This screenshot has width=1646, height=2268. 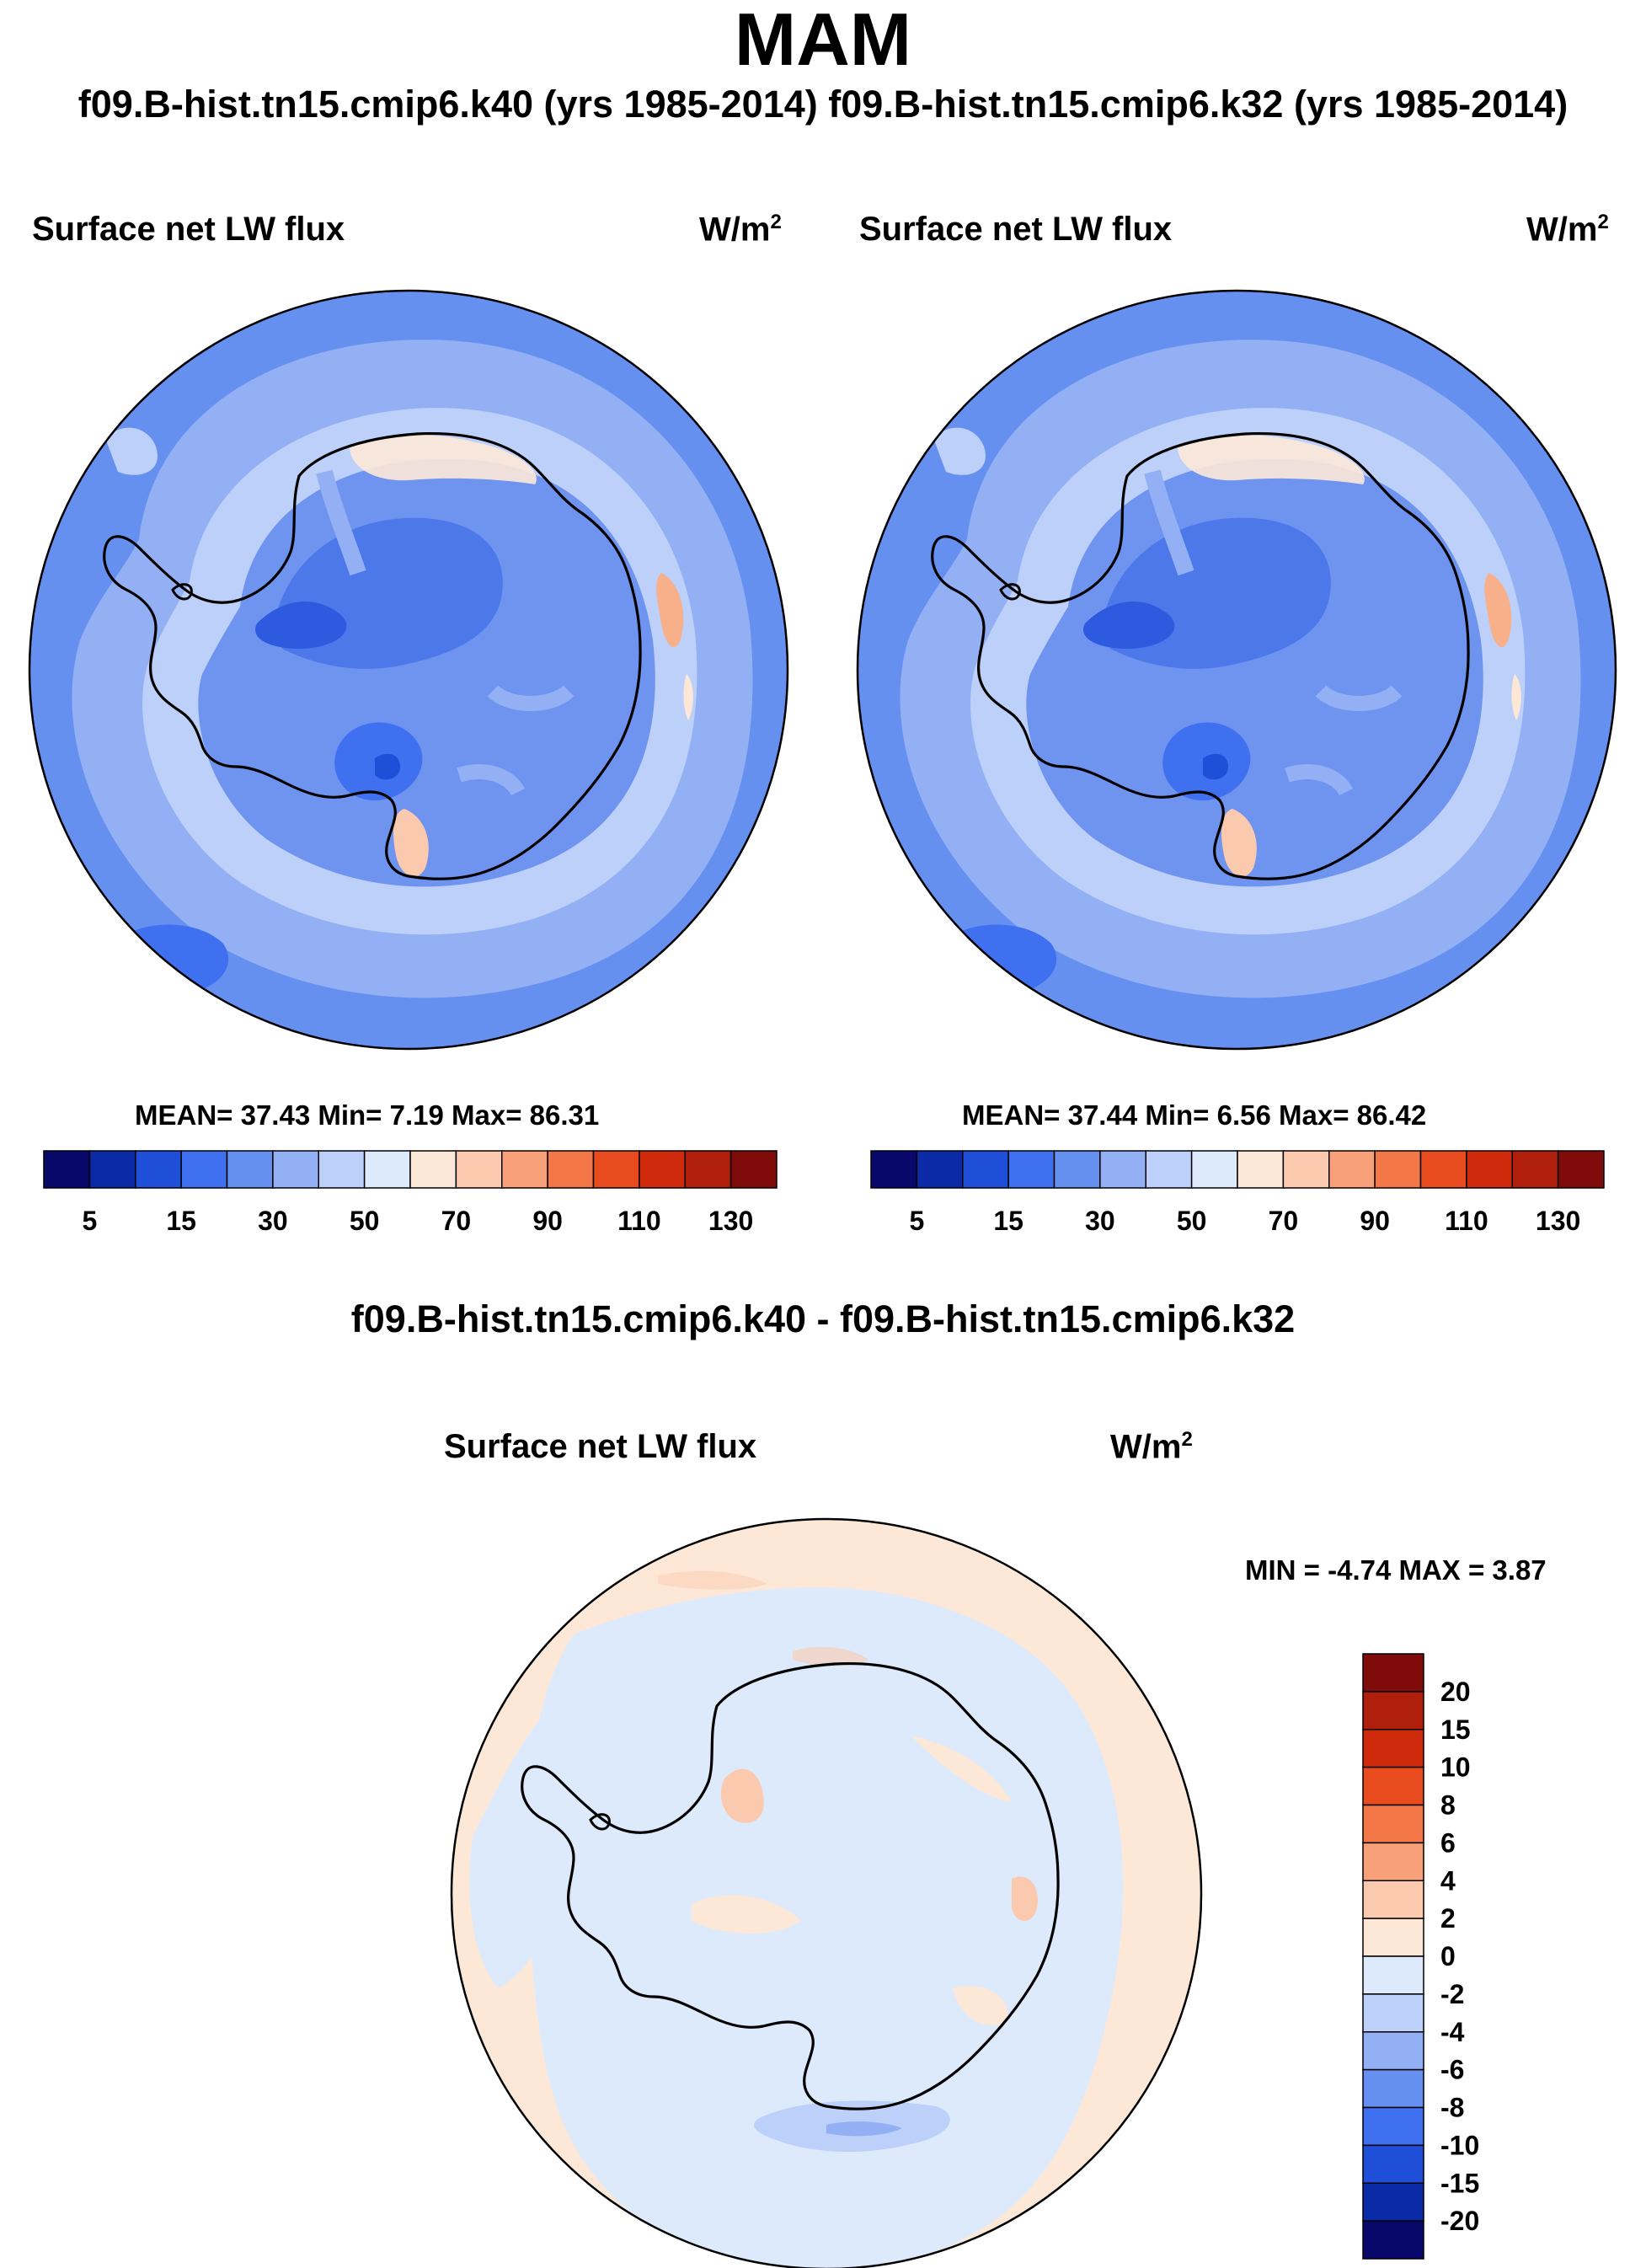 I want to click on panel2-variable-label: Surface net LW flux, so click(x=1016, y=230).